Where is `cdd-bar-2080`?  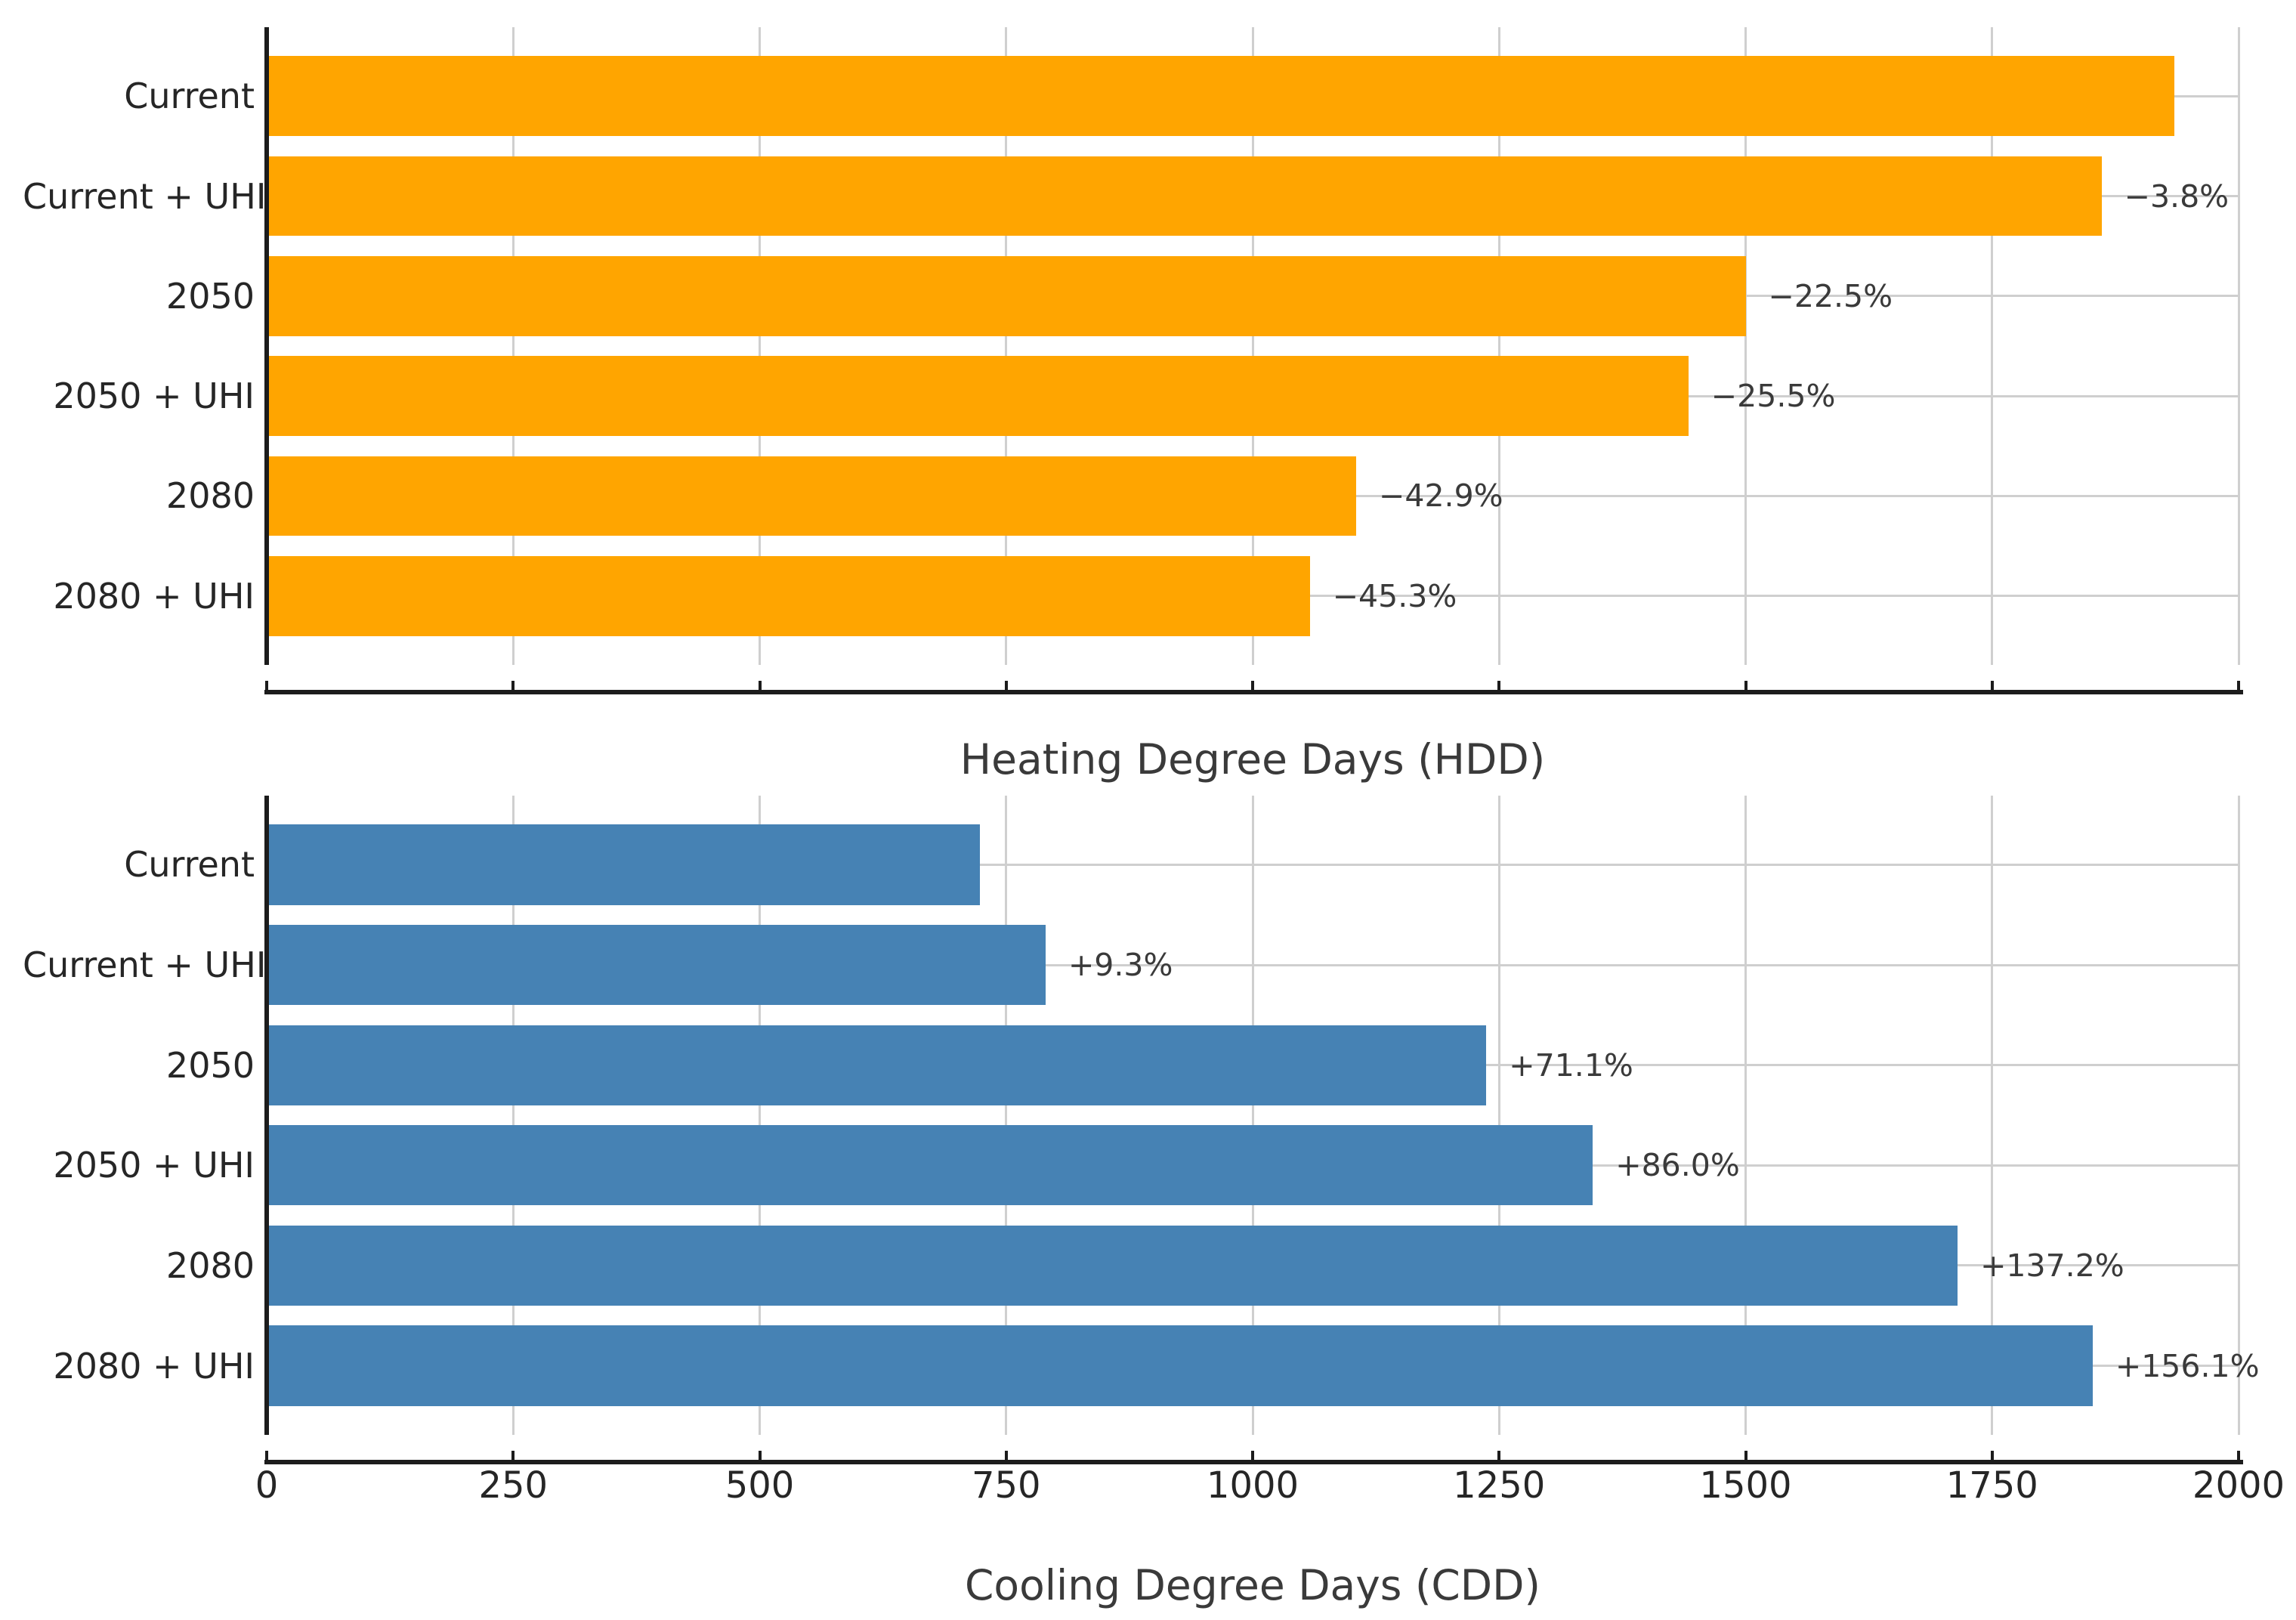
cdd-bar-2080 is located at coordinates (1112, 1265).